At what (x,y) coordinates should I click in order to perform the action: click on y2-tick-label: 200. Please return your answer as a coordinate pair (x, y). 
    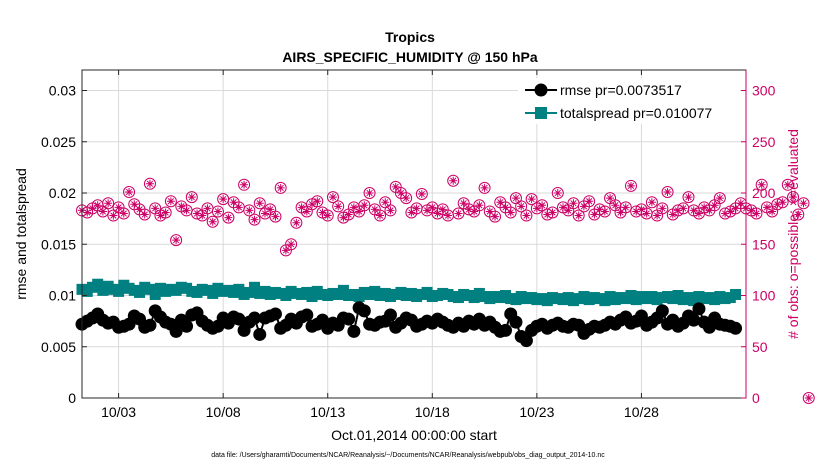
    Looking at the image, I should click on (764, 193).